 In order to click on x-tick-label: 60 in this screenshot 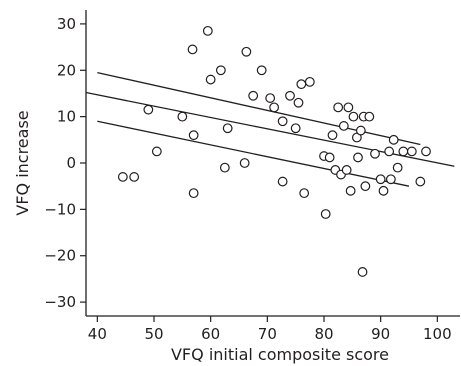, I will do `click(210, 334)`.